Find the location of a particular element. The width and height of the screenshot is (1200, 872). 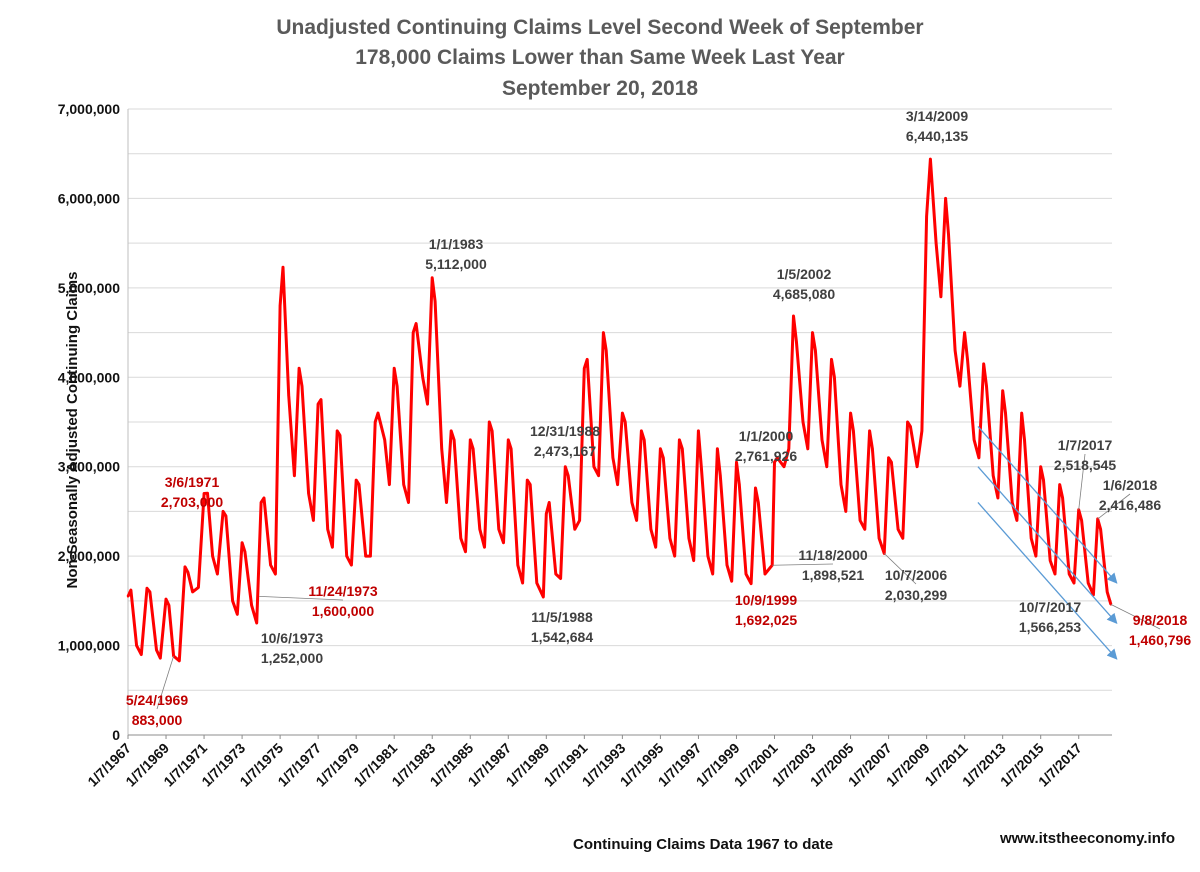

annotation-value: 2,518,545 is located at coordinates (1085, 465).